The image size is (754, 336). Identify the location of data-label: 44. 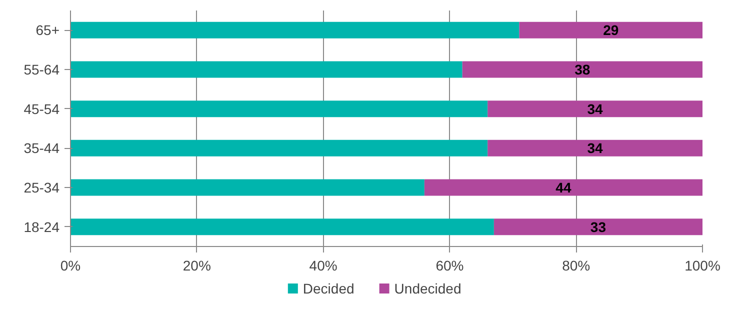
(564, 188).